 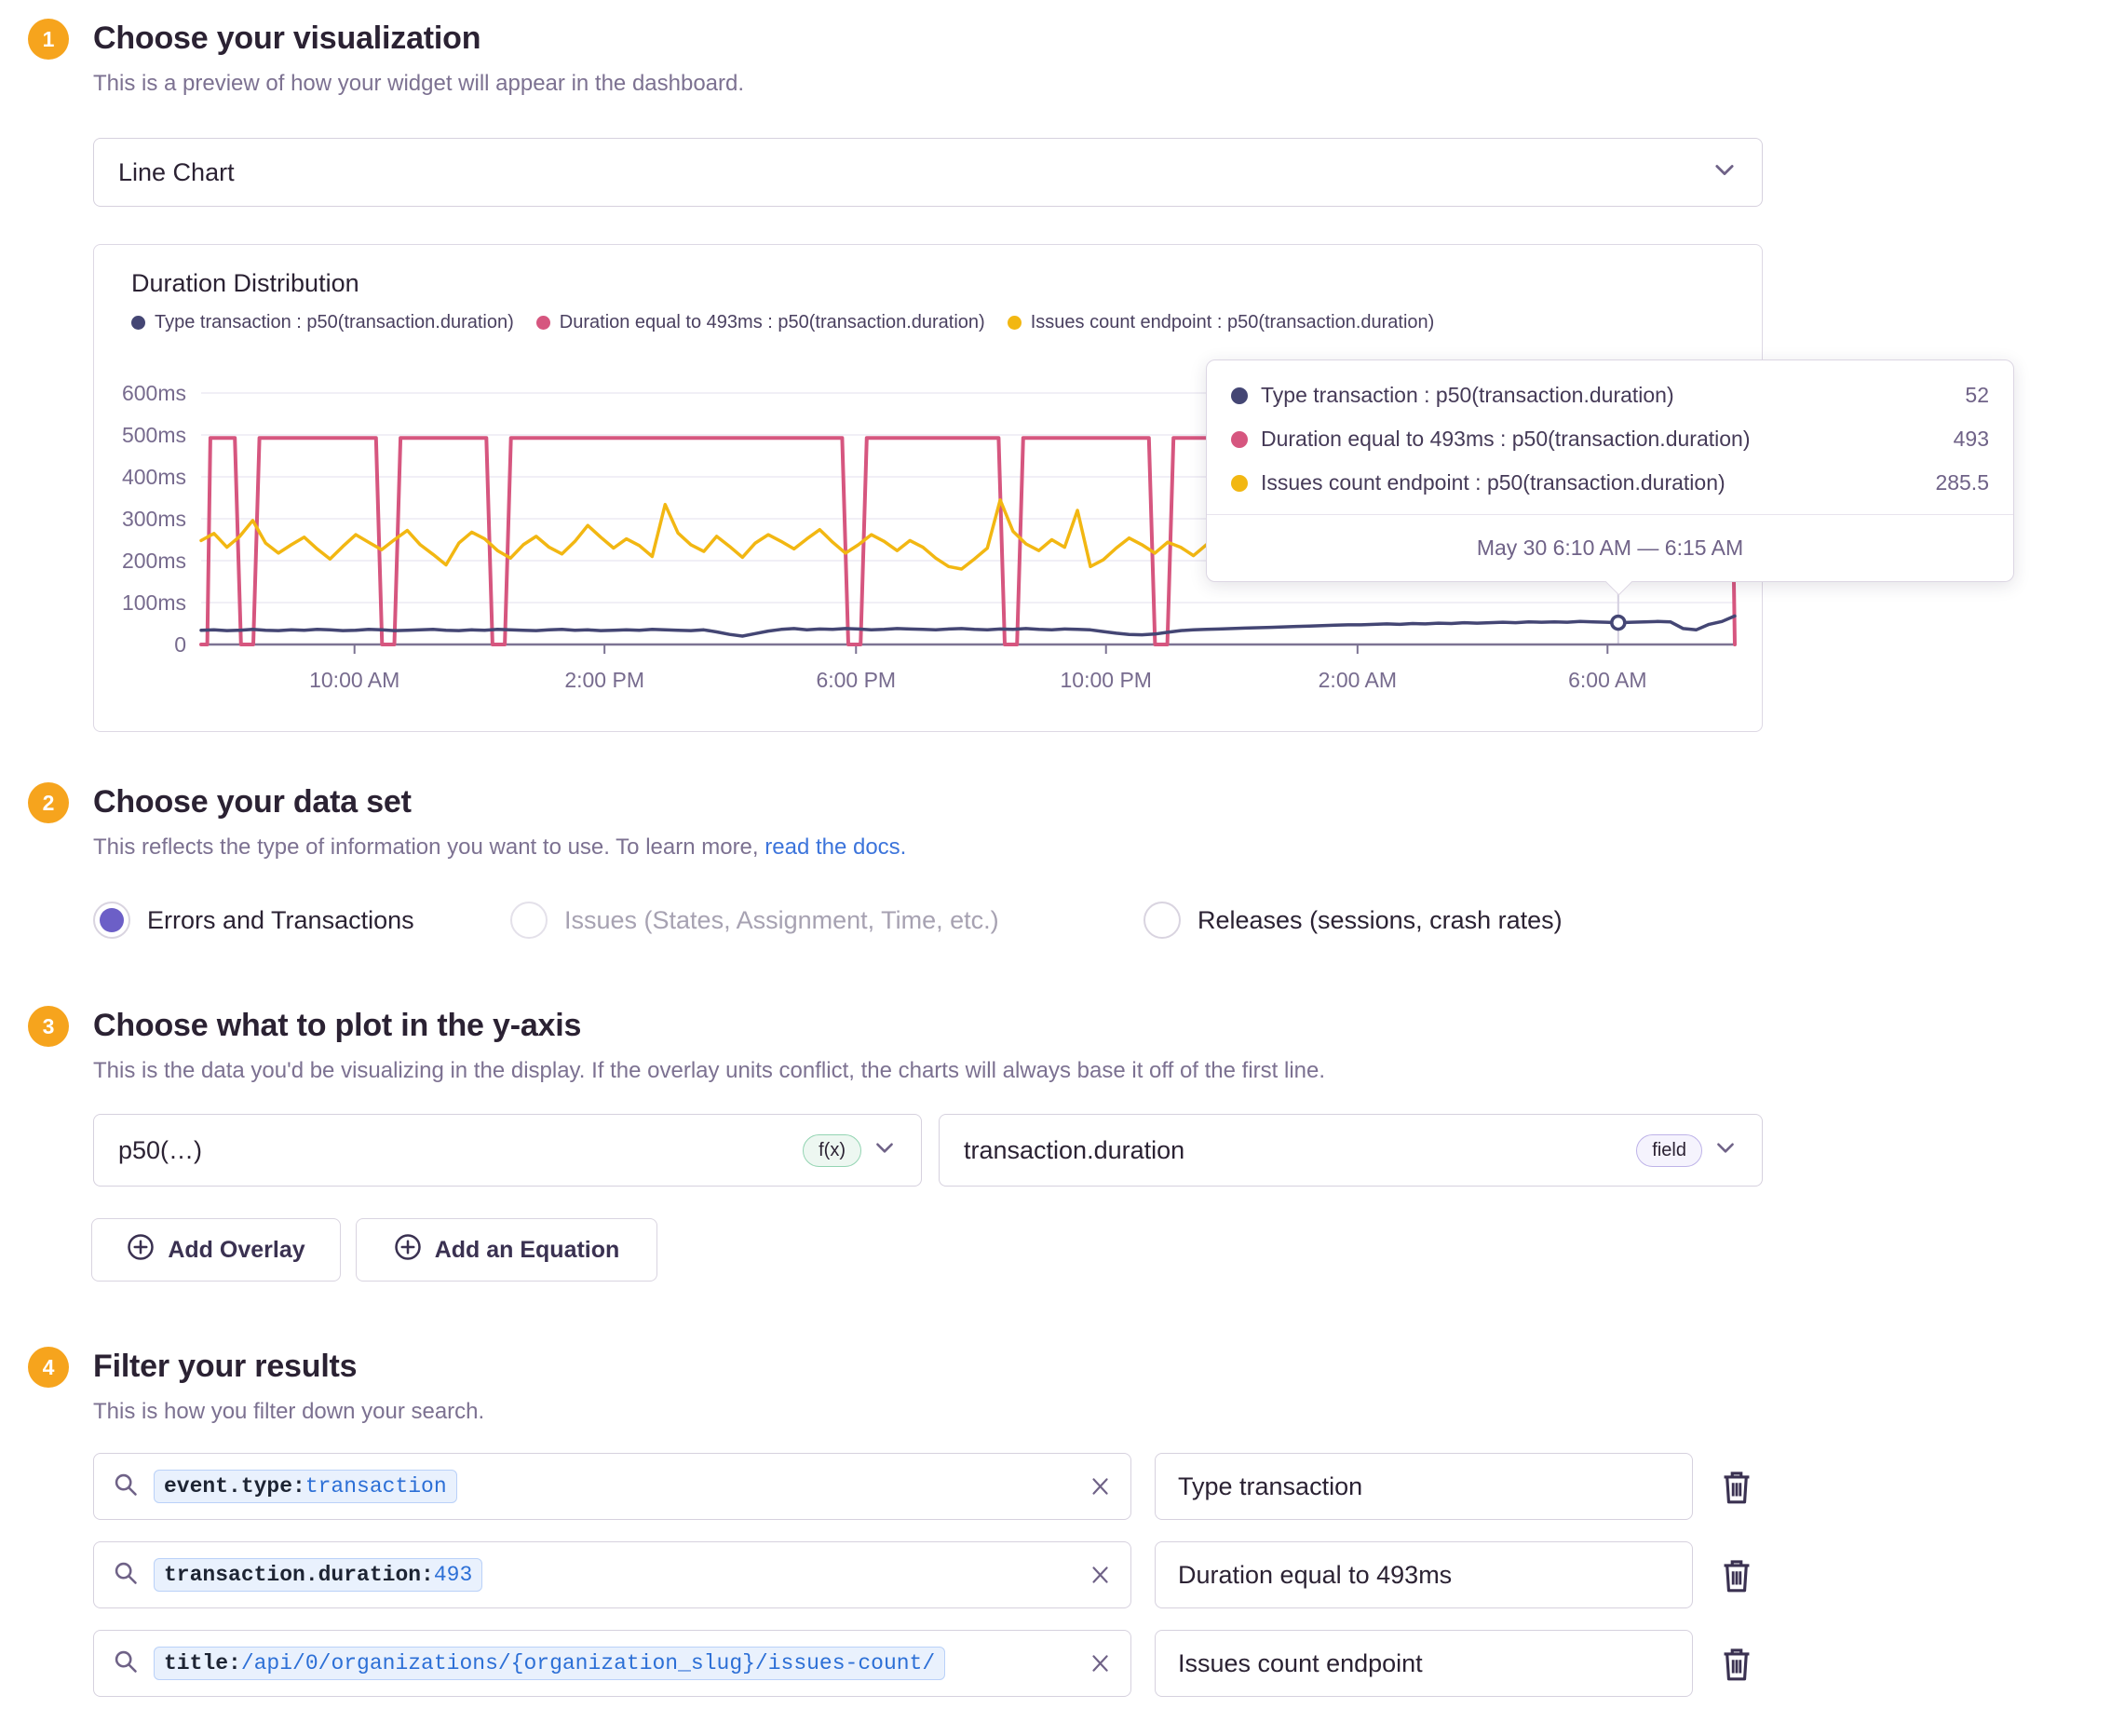 What do you see at coordinates (1962, 482) in the screenshot?
I see `tooltip-series-value: 285.5` at bounding box center [1962, 482].